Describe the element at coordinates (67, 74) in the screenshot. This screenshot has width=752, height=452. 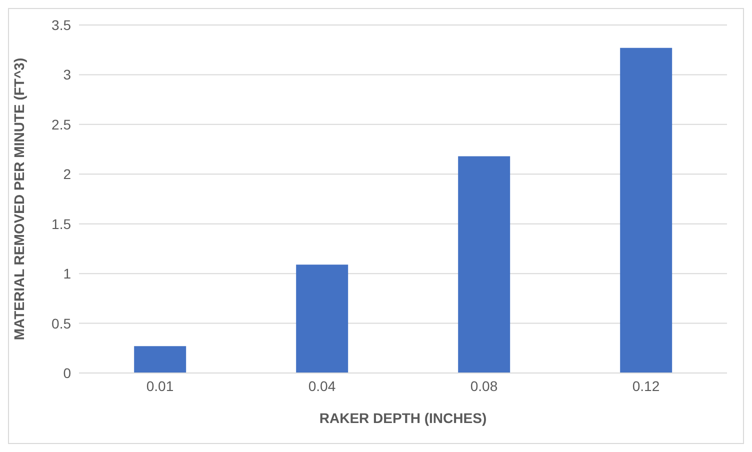
I see `y-tick-label: 3` at that location.